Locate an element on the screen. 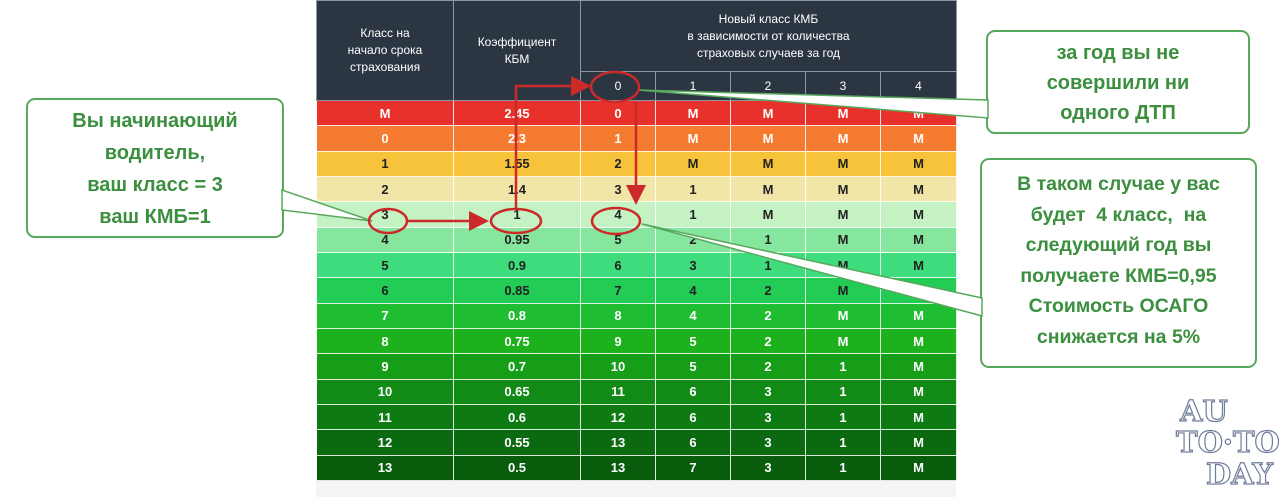 The height and width of the screenshot is (497, 1280). table-row: 6 0.85 7 4 2 M M is located at coordinates (636, 290).